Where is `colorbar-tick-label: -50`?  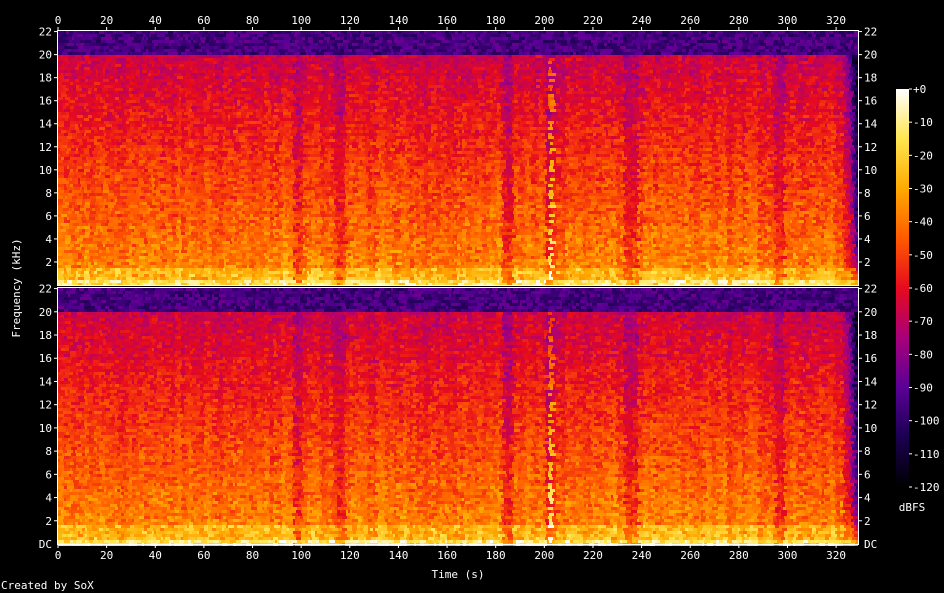 colorbar-tick-label: -50 is located at coordinates (923, 255).